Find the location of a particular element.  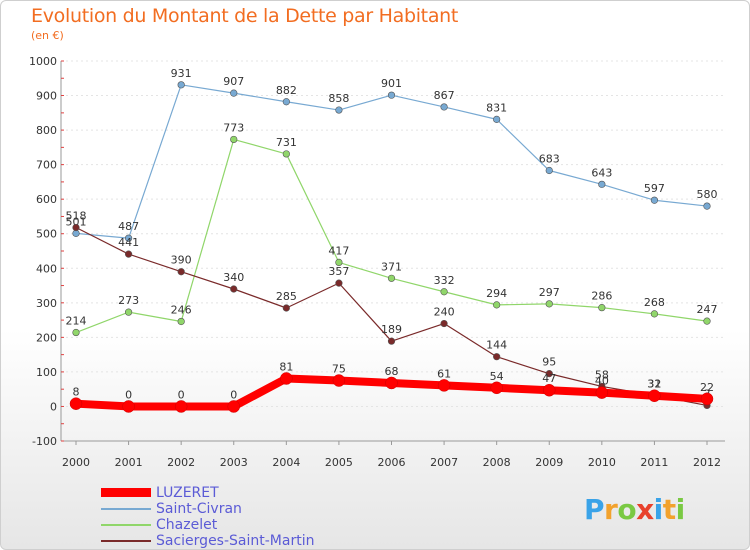

logo-letter: P is located at coordinates (594, 509).